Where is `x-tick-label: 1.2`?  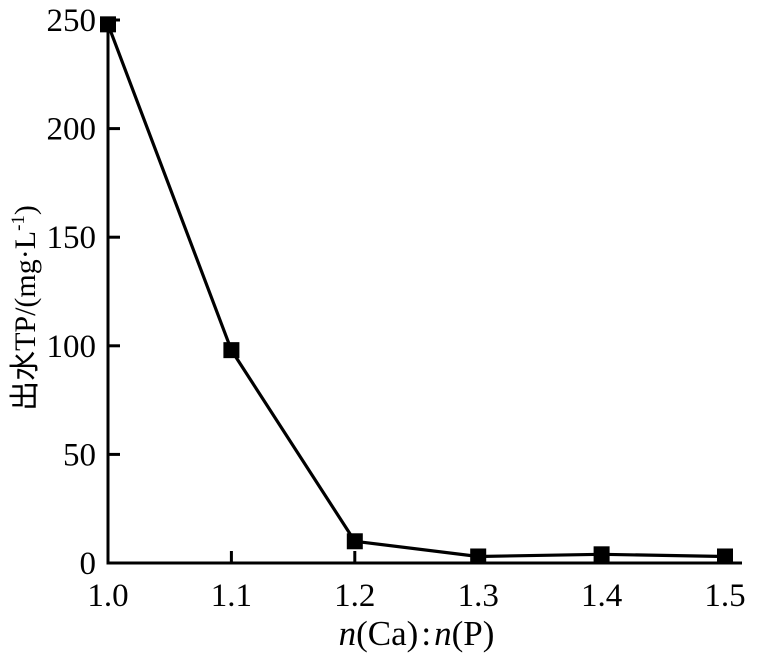
x-tick-label: 1.2 is located at coordinates (354, 596).